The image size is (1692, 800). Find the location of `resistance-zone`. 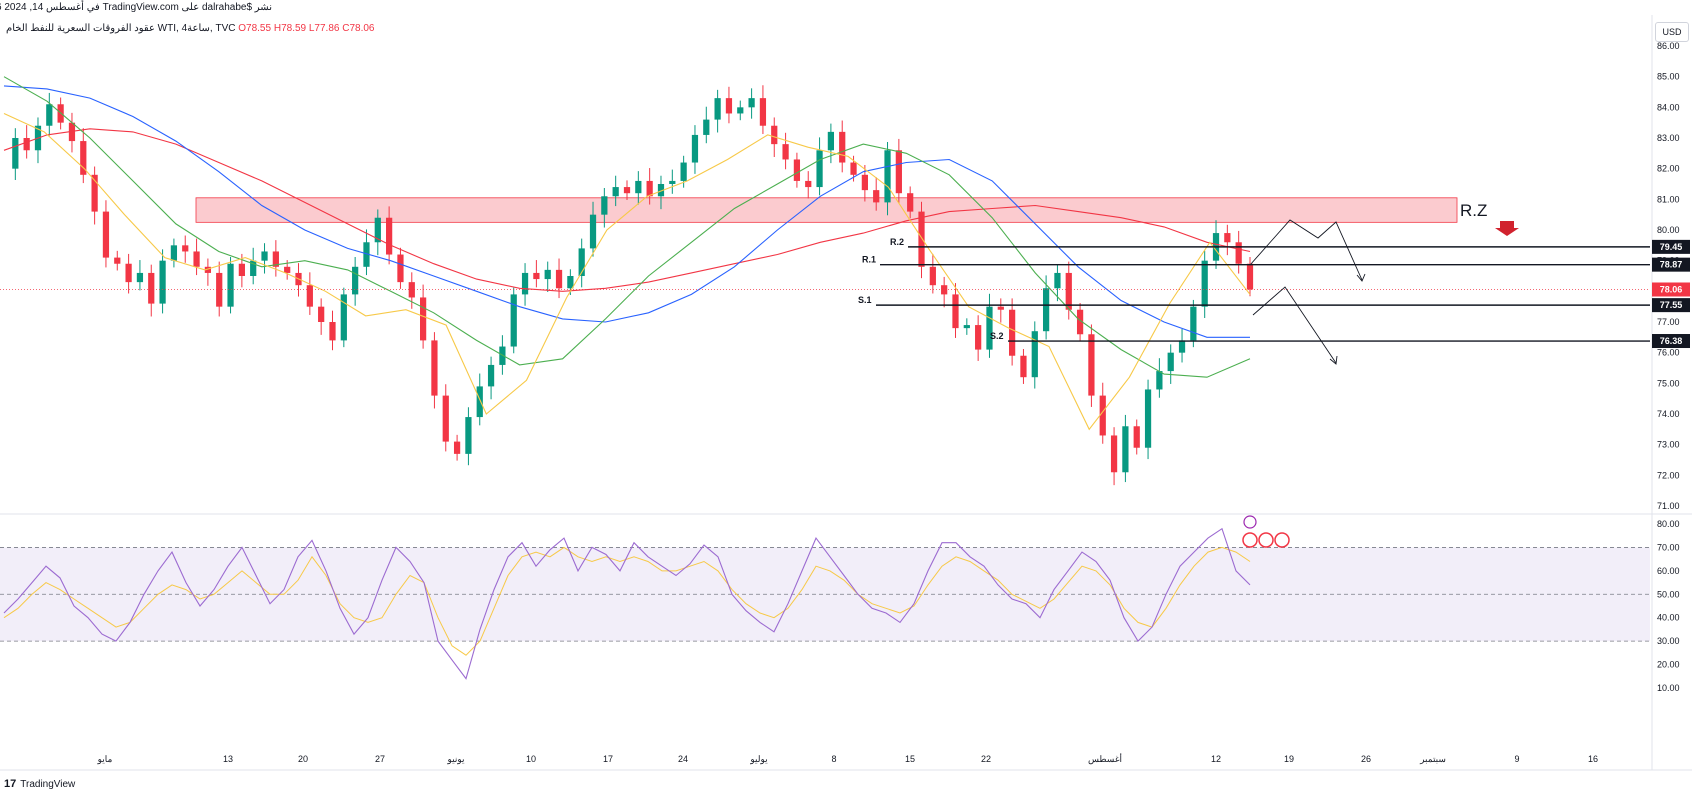

resistance-zone is located at coordinates (826, 210).